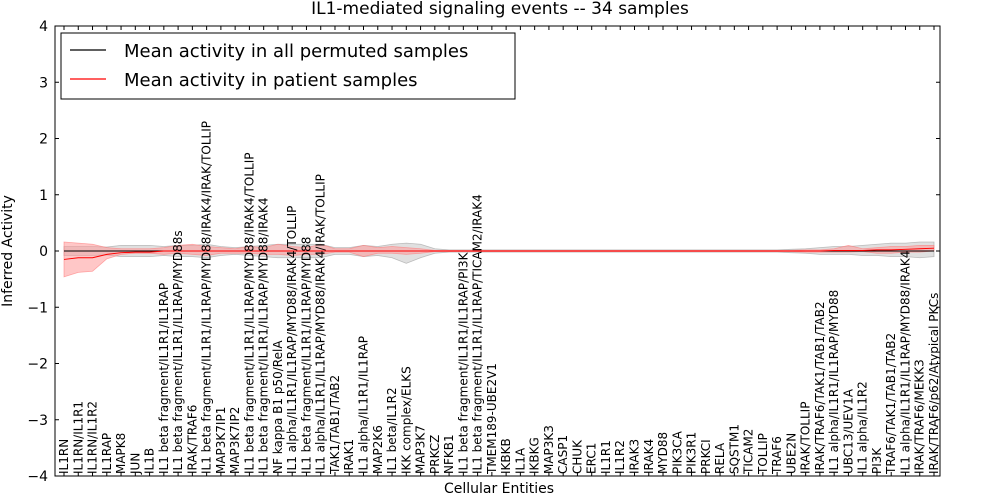 This screenshot has width=1000, height=500. What do you see at coordinates (848, 431) in the screenshot?
I see `x-tick-label: UBC13/UEV1A` at bounding box center [848, 431].